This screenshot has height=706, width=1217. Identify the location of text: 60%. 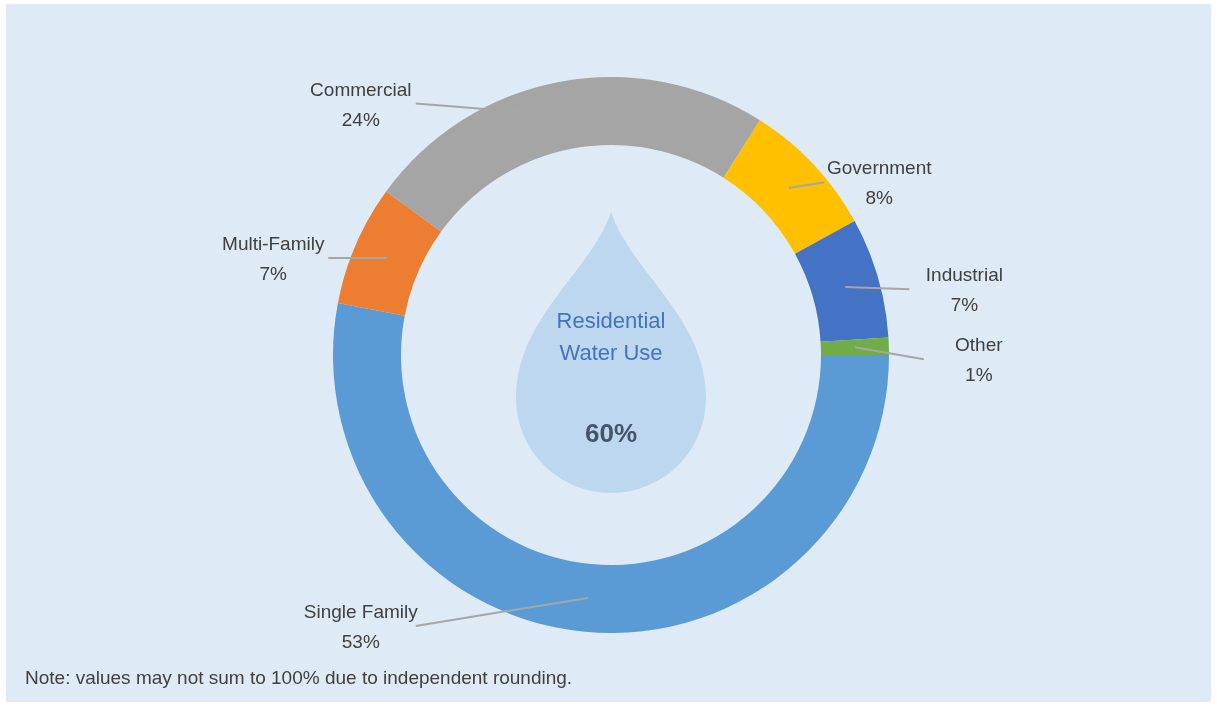
(611, 433).